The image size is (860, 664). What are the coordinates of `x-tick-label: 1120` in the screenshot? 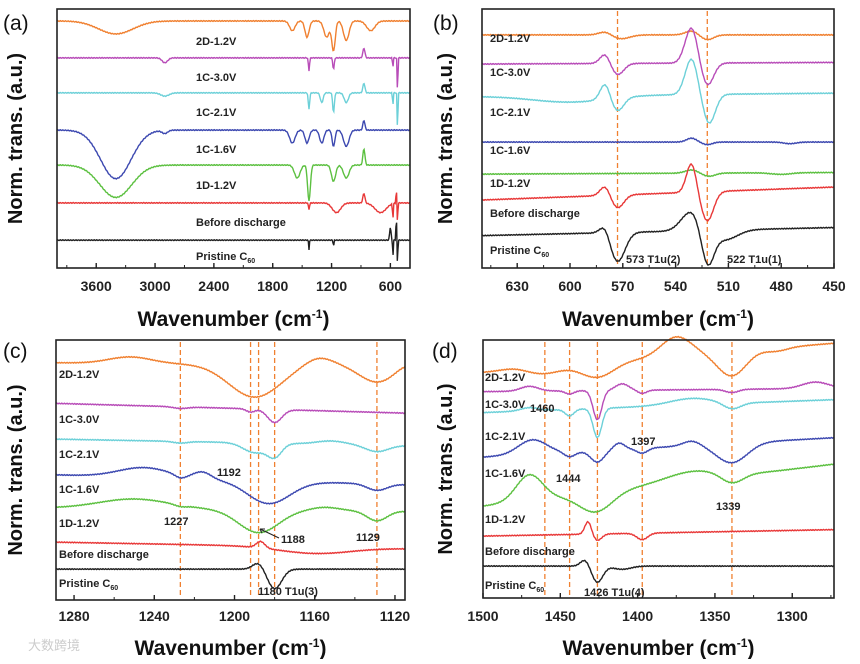 It's located at (395, 616).